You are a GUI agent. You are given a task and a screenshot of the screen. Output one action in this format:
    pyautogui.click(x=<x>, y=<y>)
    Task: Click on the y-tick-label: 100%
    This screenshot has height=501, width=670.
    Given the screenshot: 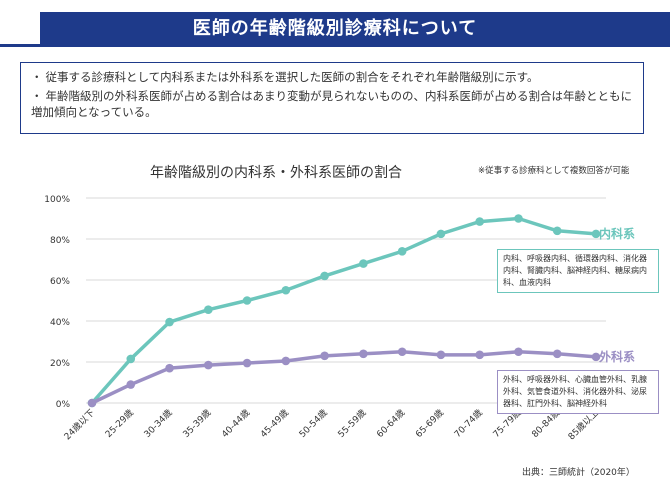 What is the action you would take?
    pyautogui.click(x=57, y=200)
    